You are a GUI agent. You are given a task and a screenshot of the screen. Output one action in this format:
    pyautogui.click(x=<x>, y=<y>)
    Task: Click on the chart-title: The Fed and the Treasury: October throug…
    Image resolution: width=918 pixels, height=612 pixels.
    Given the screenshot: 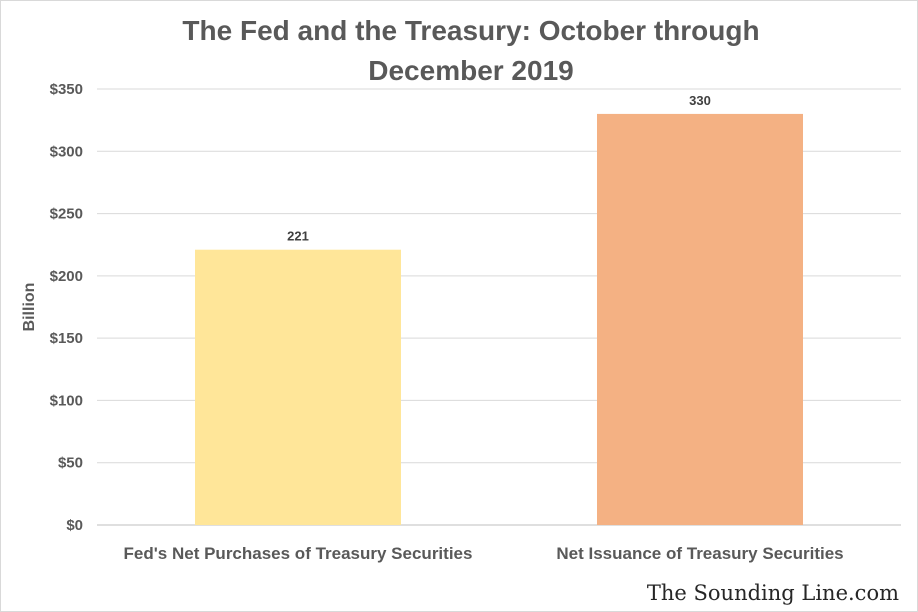 What is the action you would take?
    pyautogui.click(x=471, y=50)
    